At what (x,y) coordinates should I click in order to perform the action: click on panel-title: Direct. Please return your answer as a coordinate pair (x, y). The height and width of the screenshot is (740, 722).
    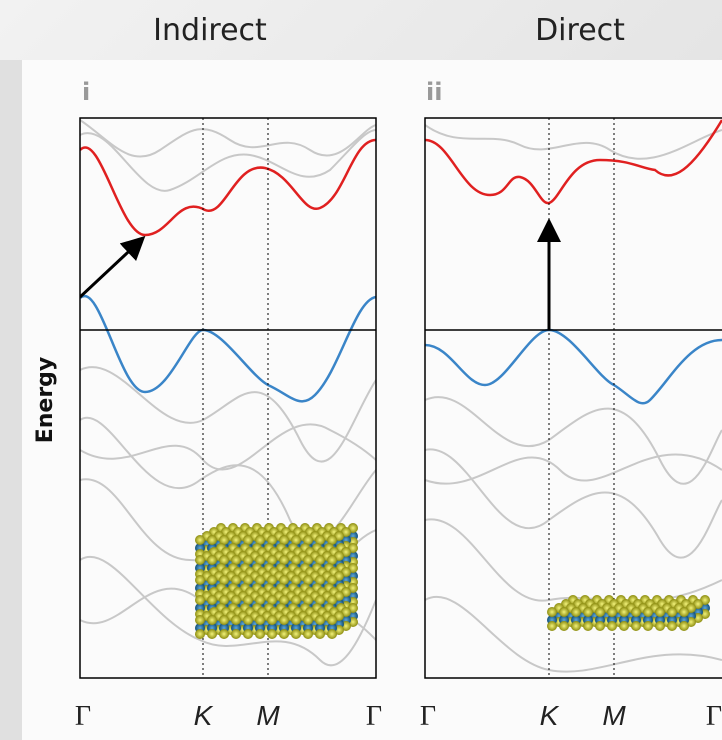
    Looking at the image, I should click on (580, 30).